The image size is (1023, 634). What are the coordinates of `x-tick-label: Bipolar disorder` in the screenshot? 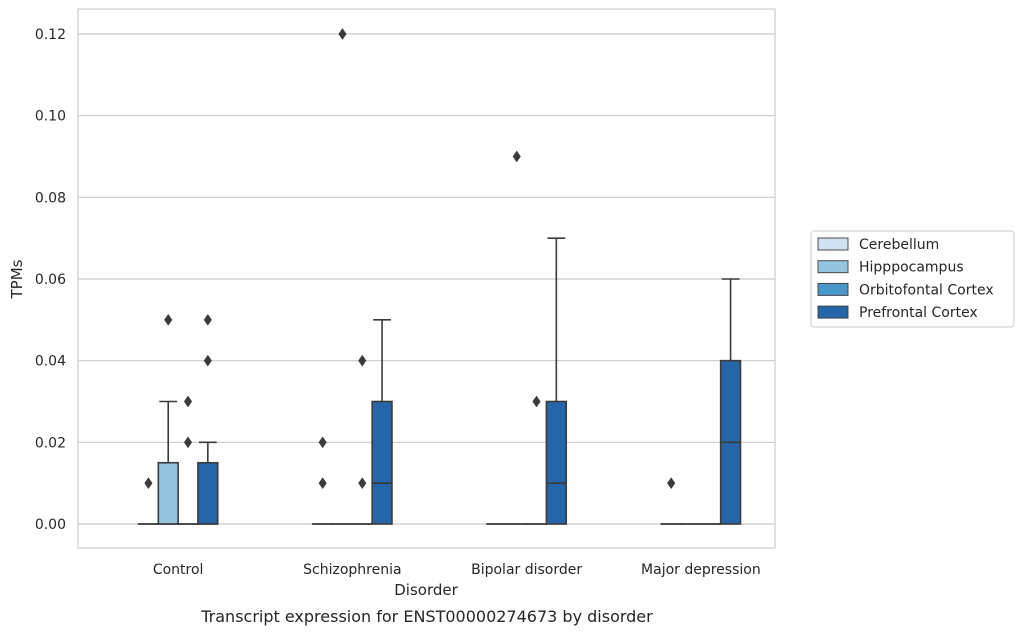 It's located at (526, 570).